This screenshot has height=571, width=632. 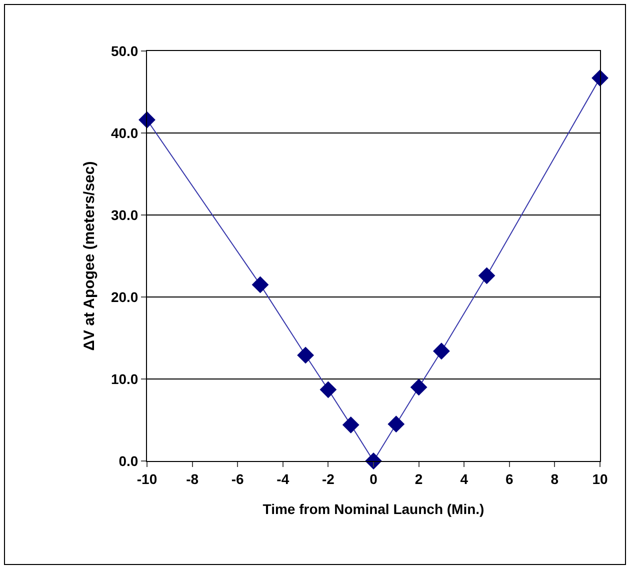 I want to click on y-tick-label: 30.0, so click(x=124, y=214).